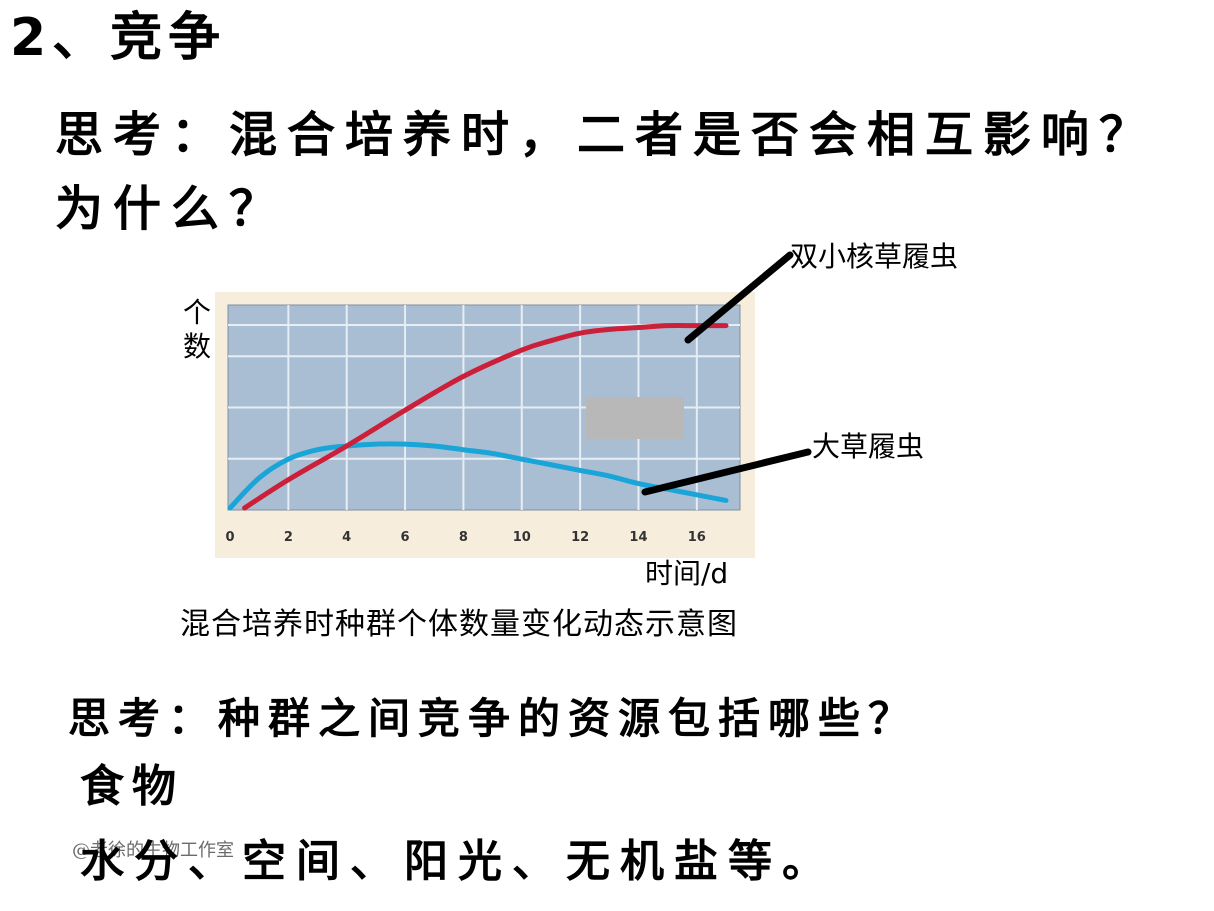 This screenshot has width=1214, height=911. Describe the element at coordinates (493, 718) in the screenshot. I see `question-2: 思考：种群之间竞争的资源包括哪些？` at that location.